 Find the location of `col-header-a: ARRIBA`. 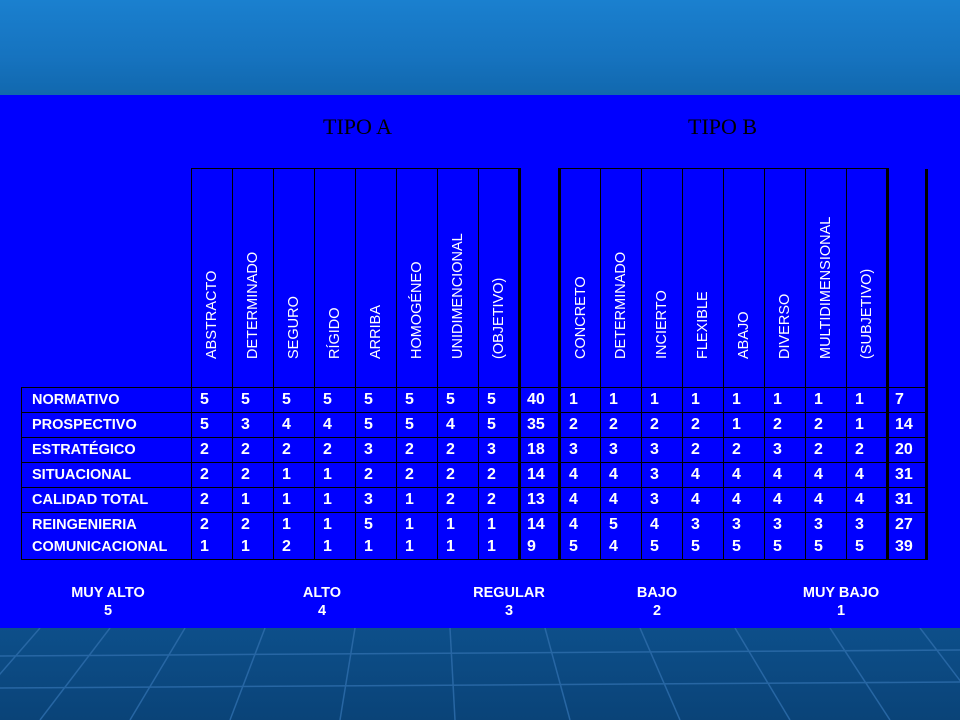

col-header-a: ARRIBA is located at coordinates (376, 278).